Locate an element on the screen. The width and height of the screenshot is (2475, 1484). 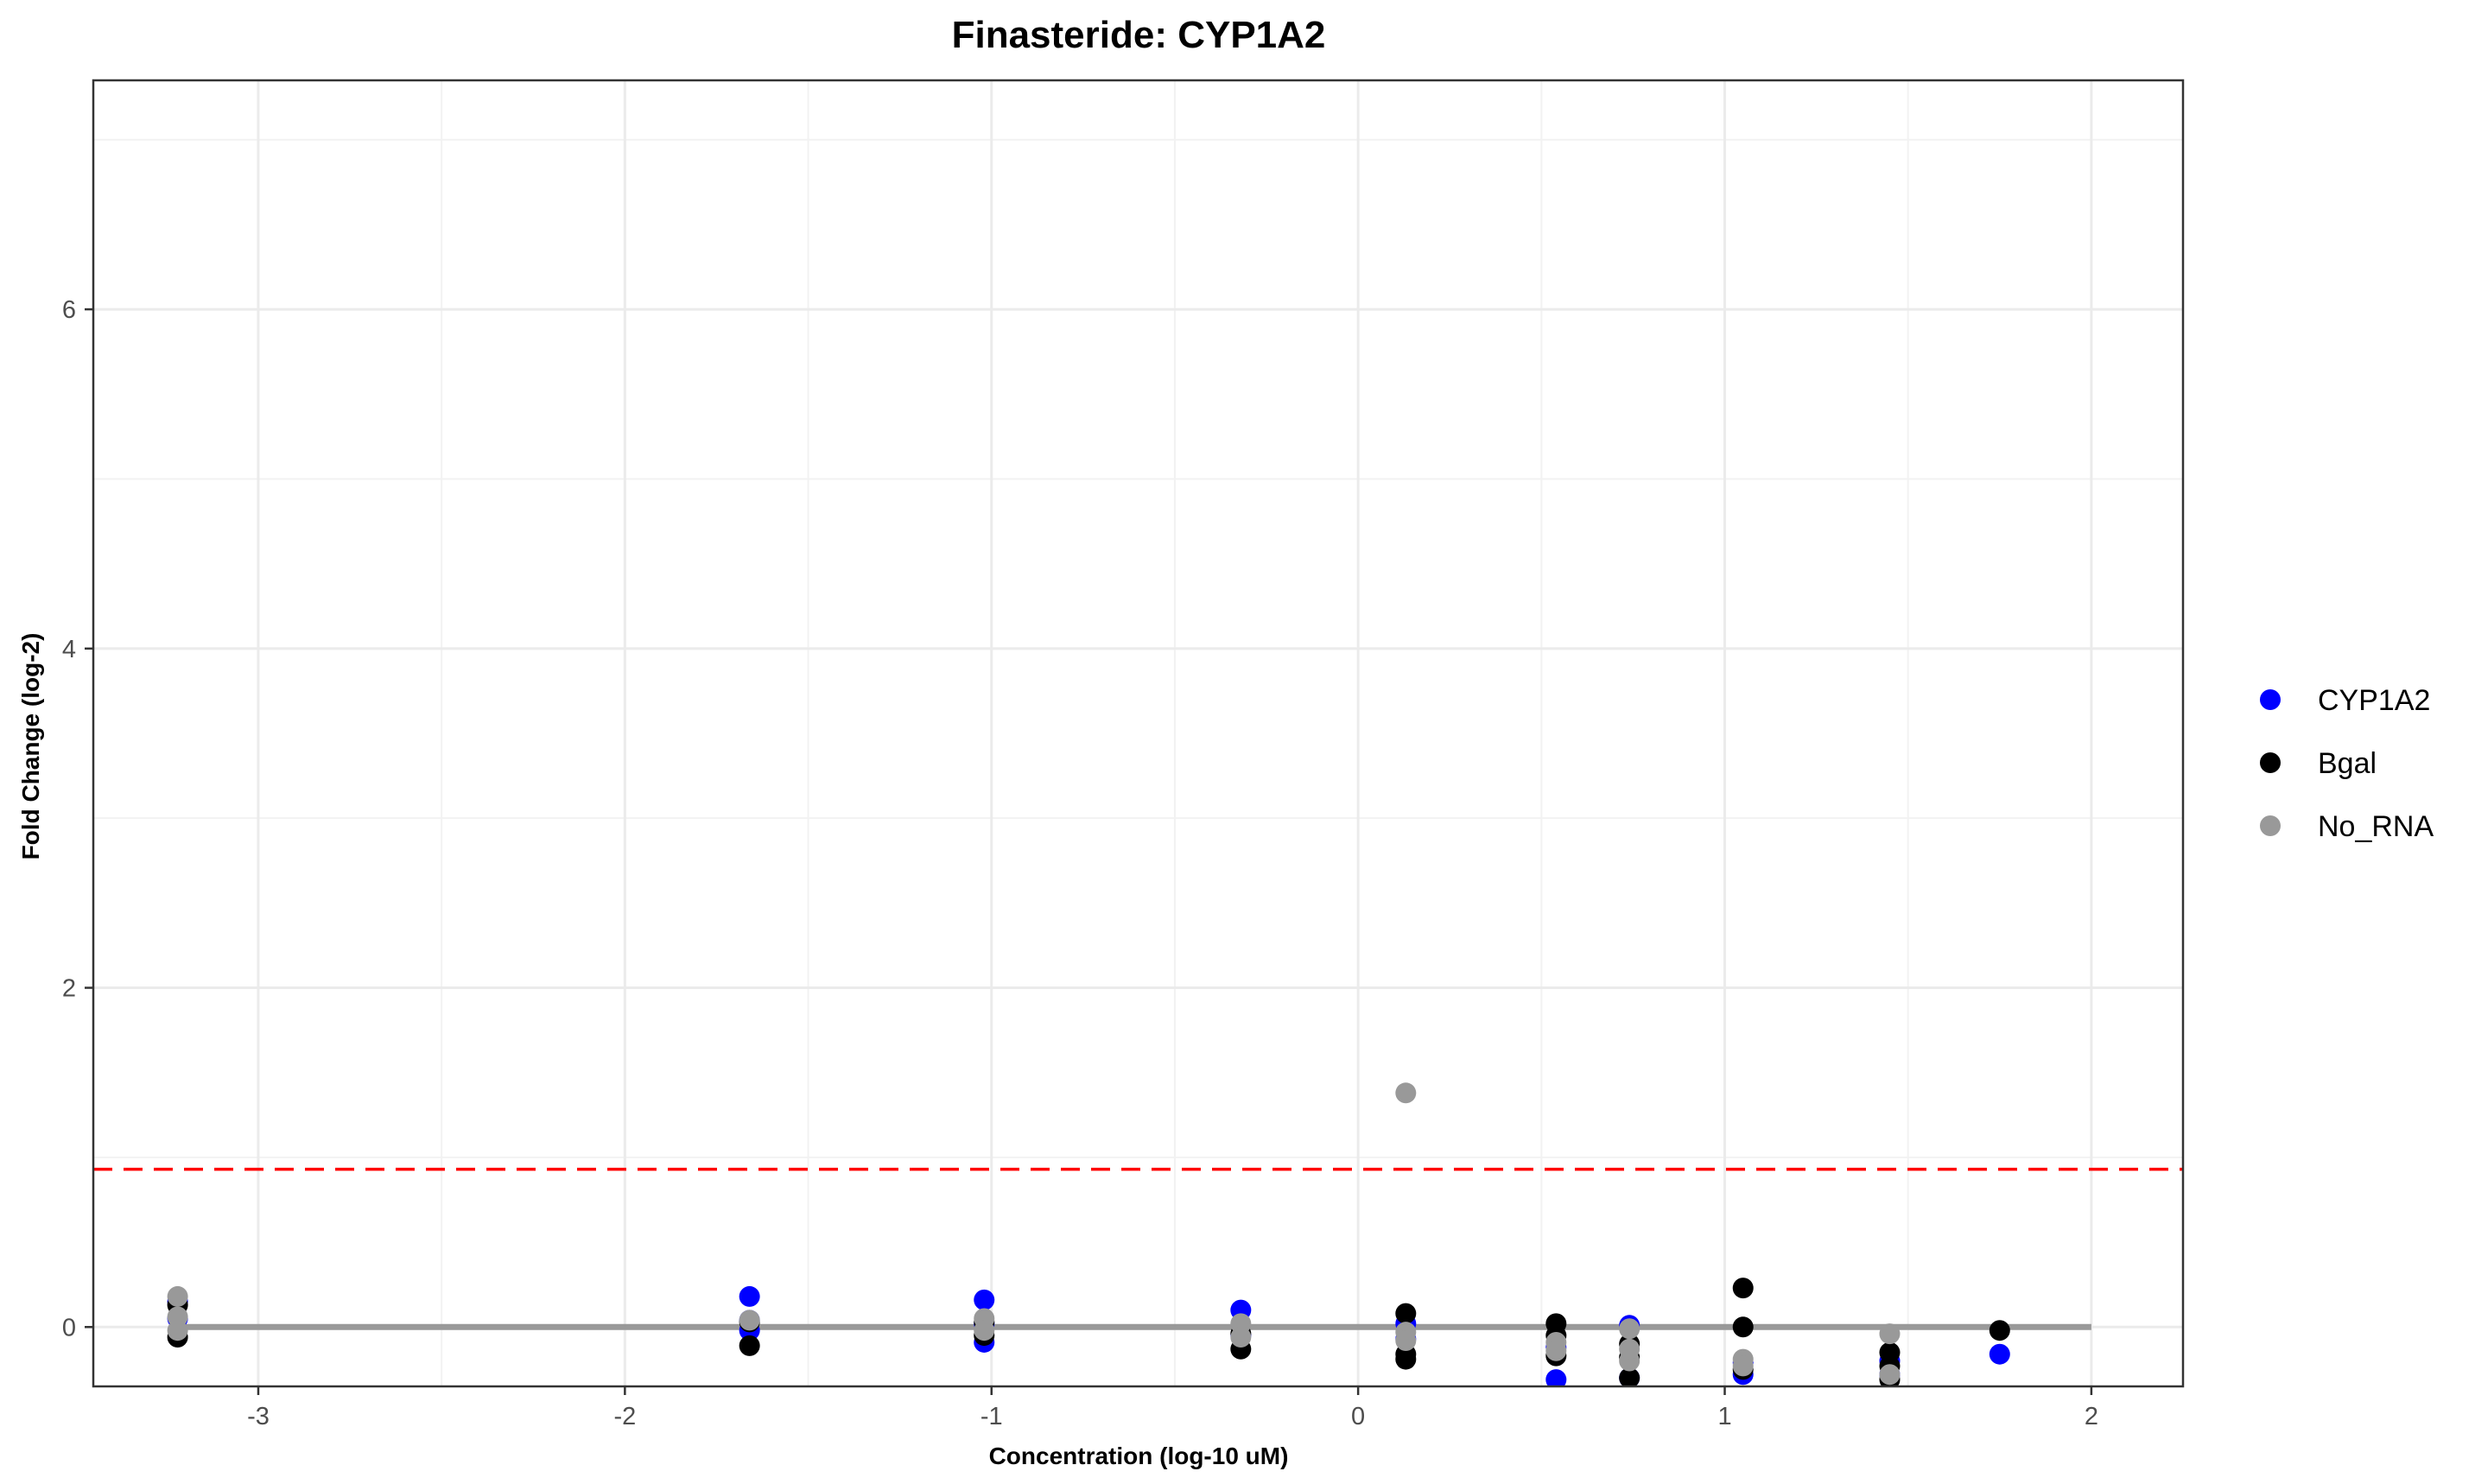
legend-label-no_rna: No_RNA is located at coordinates (2376, 826).